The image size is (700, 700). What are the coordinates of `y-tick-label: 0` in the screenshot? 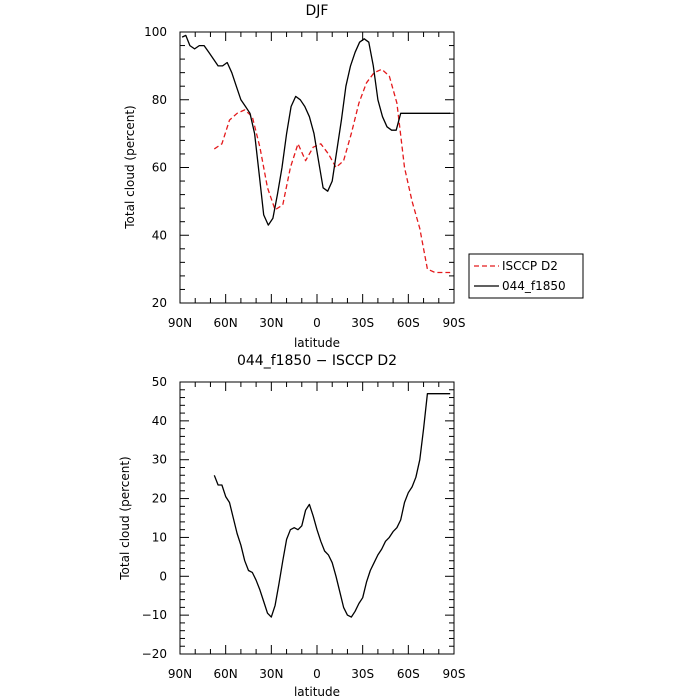 It's located at (163, 576).